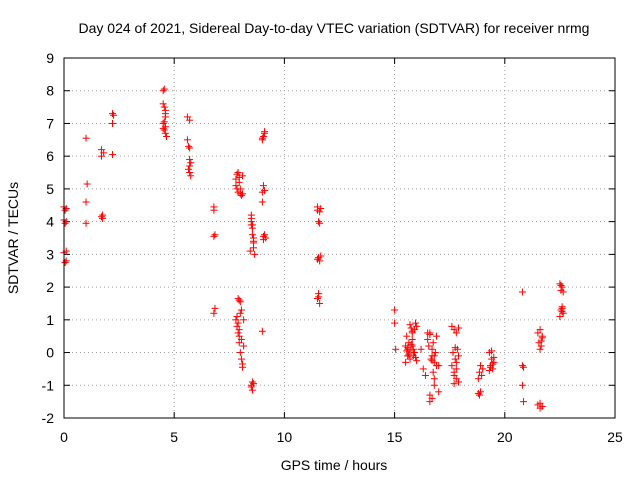  Describe the element at coordinates (50, 123) in the screenshot. I see `y-tick-label: 7` at that location.